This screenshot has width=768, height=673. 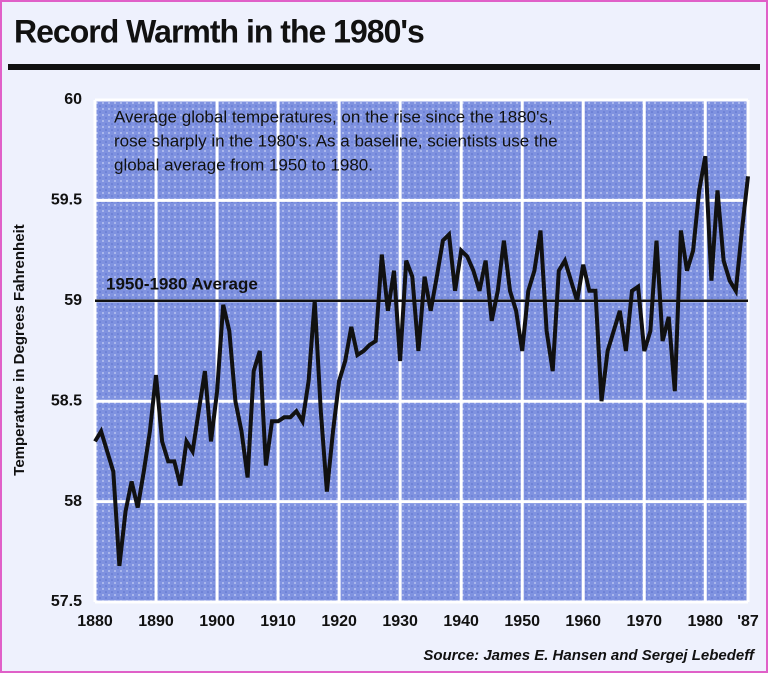 I want to click on y-tick-label: 58.5, so click(x=66, y=400).